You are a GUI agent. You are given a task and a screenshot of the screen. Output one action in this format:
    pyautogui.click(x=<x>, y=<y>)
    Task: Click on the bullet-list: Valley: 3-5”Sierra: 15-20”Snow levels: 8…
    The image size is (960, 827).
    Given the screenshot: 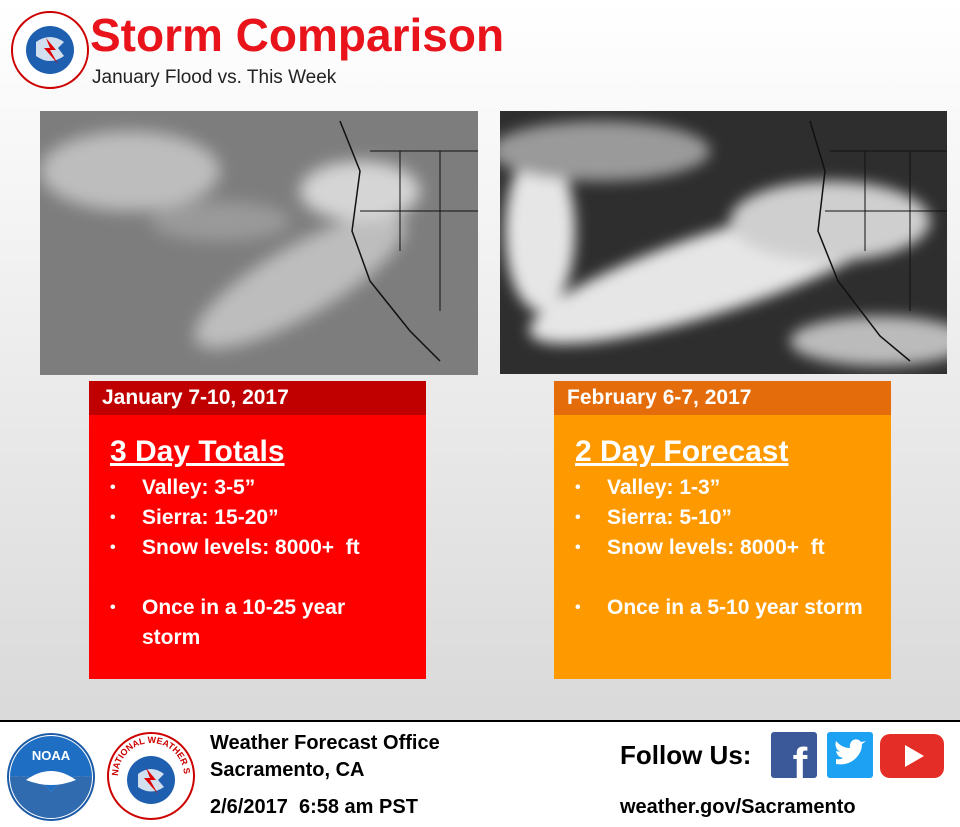 What is the action you would take?
    pyautogui.click(x=257, y=563)
    